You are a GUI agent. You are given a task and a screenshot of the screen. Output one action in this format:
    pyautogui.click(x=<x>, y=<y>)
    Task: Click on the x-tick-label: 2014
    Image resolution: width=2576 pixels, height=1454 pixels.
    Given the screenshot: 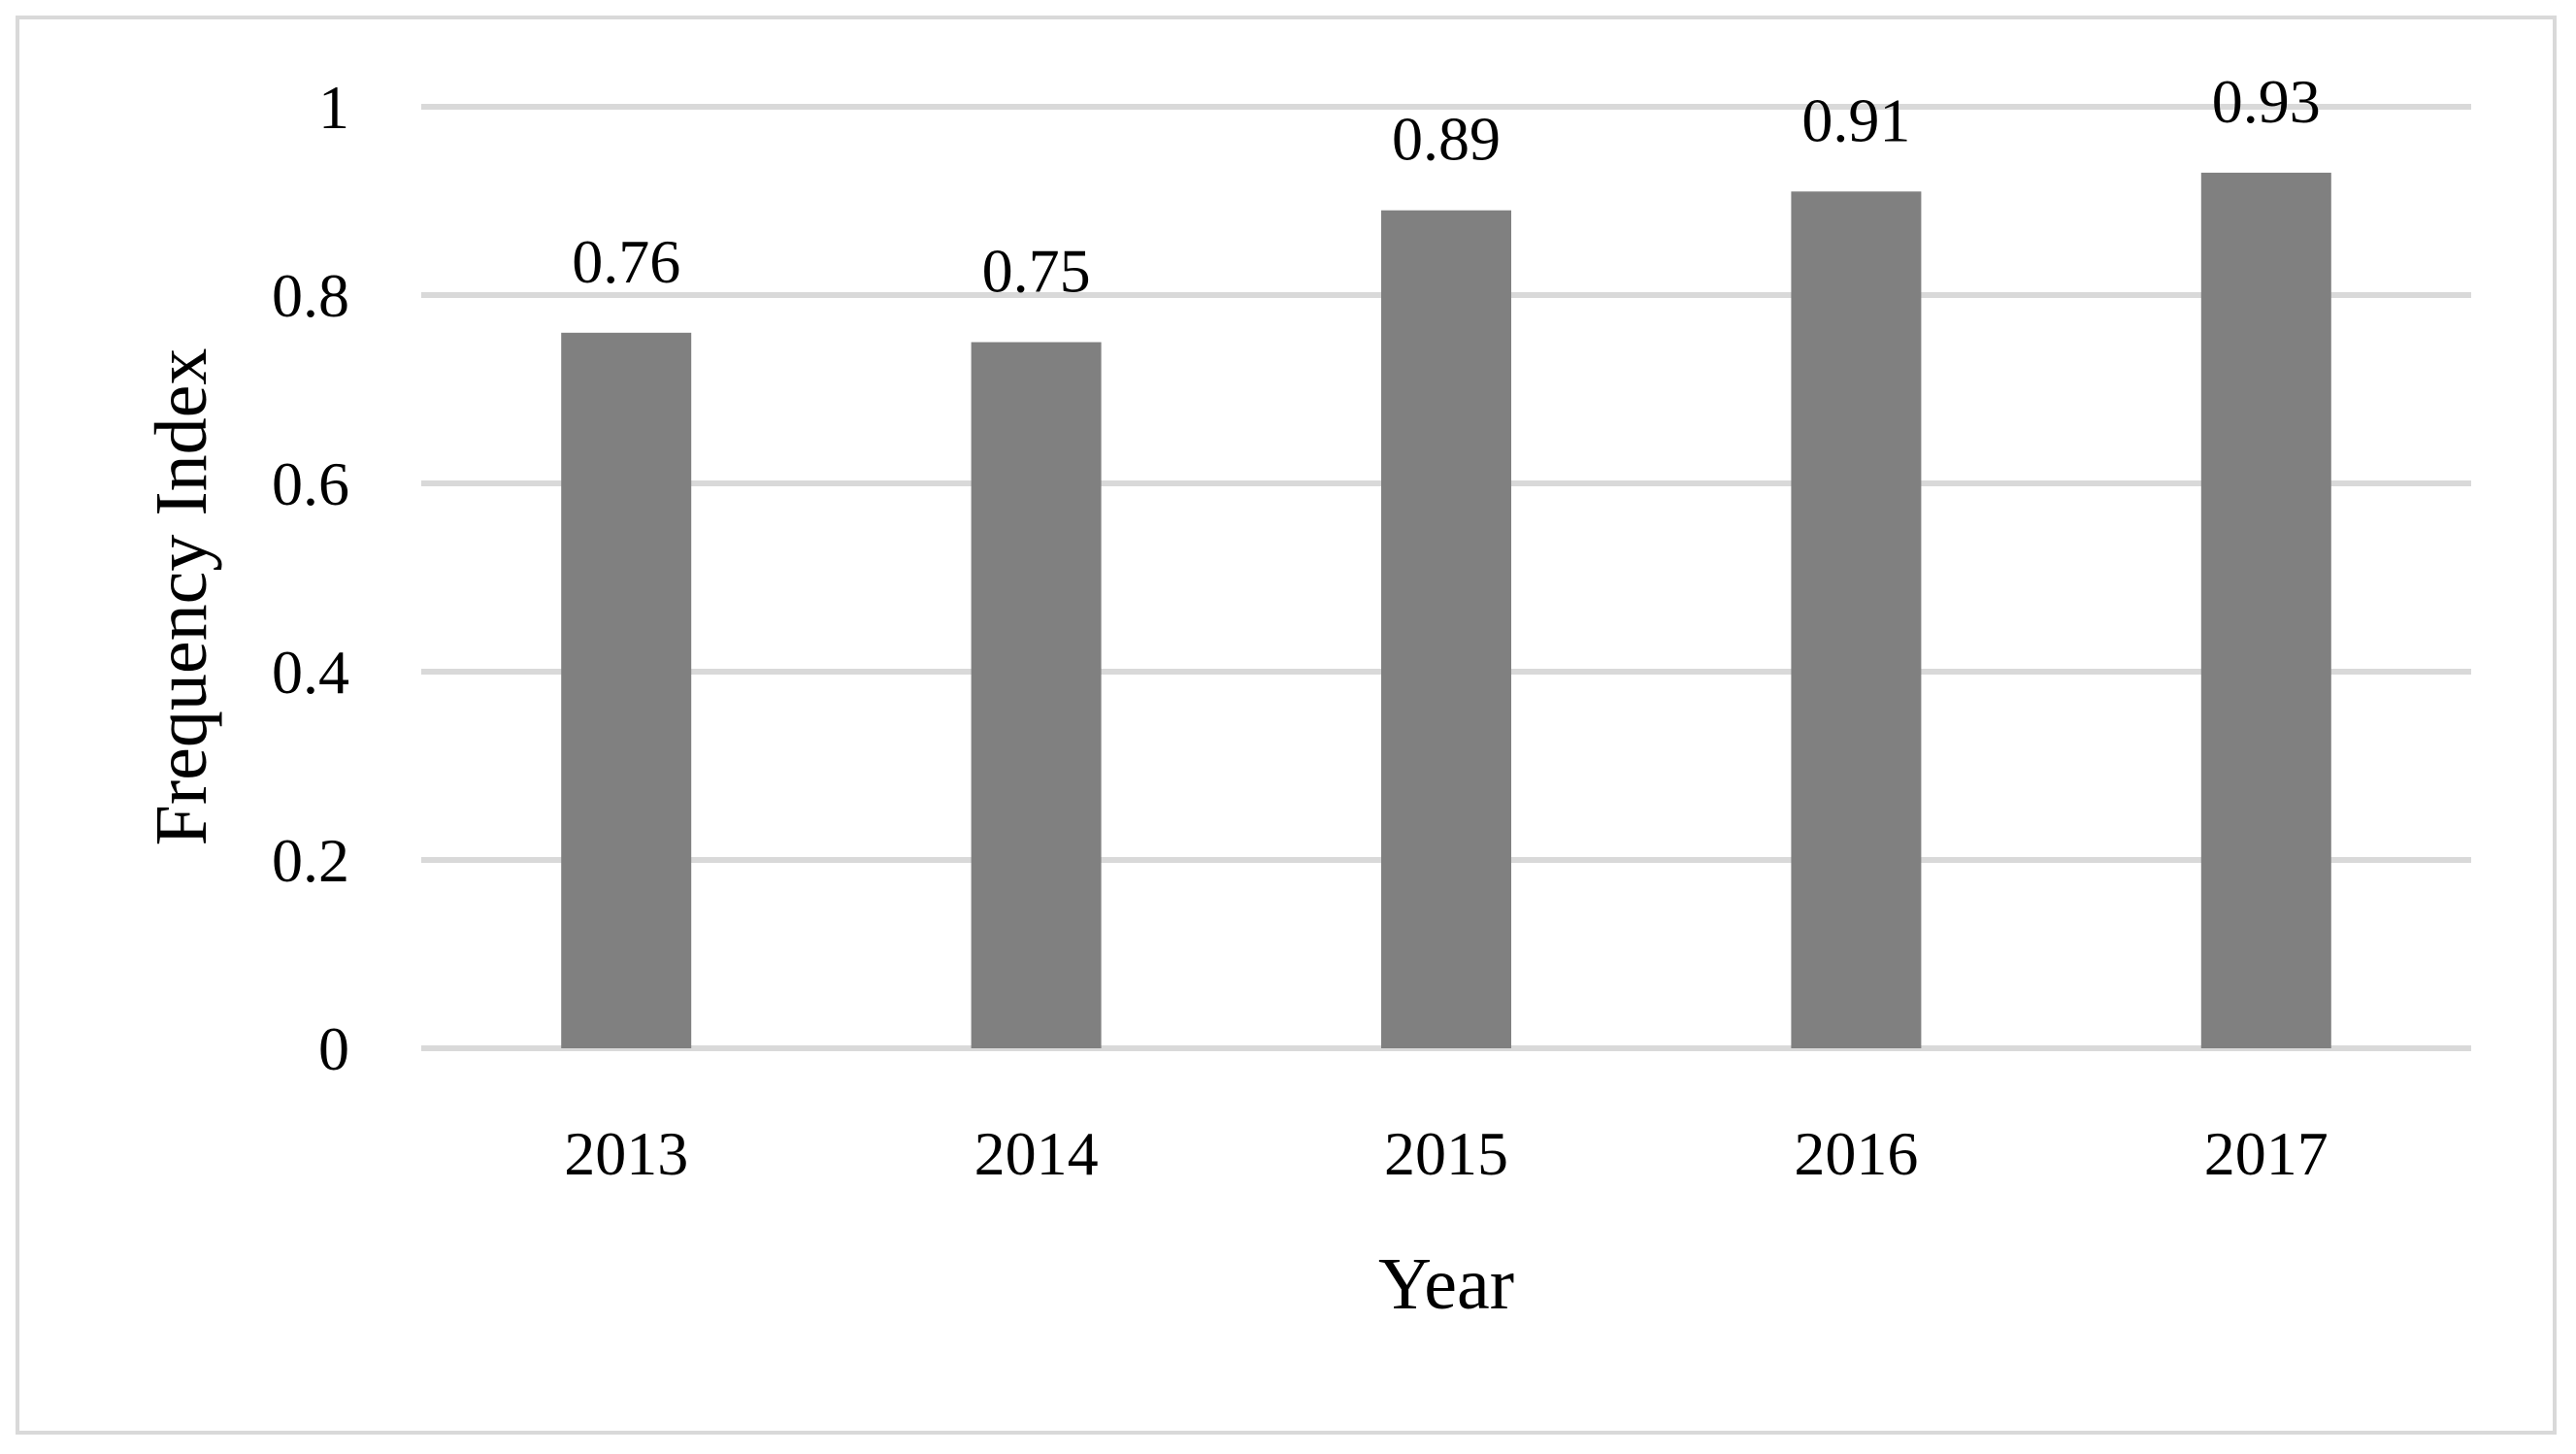 What is the action you would take?
    pyautogui.click(x=1036, y=1153)
    